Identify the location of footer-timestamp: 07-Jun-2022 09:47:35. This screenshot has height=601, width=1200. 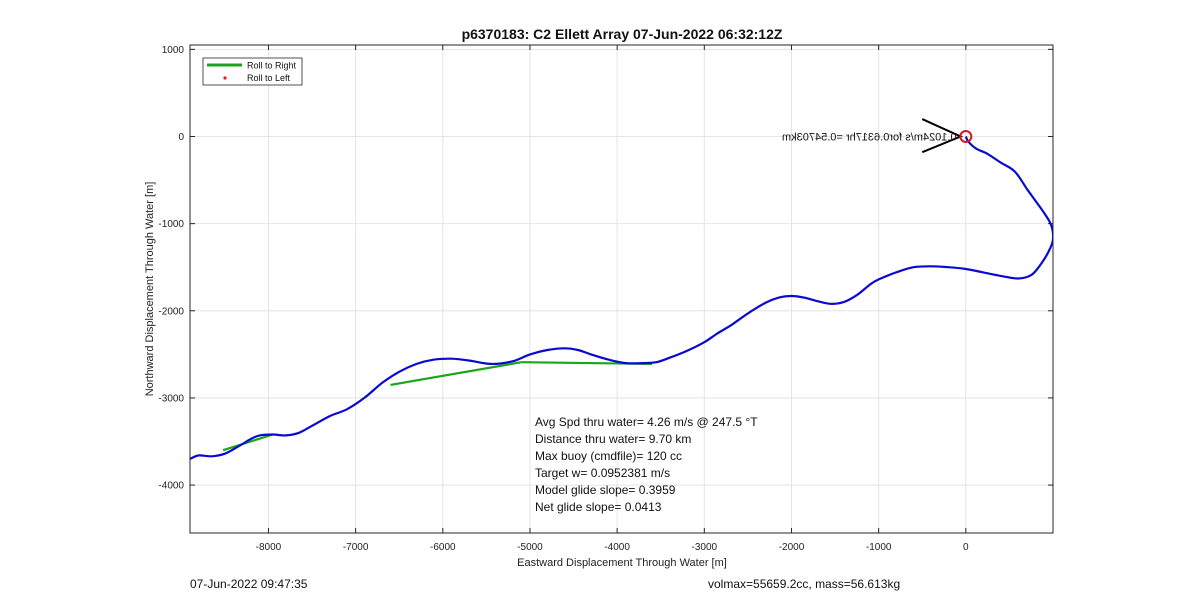
(249, 584).